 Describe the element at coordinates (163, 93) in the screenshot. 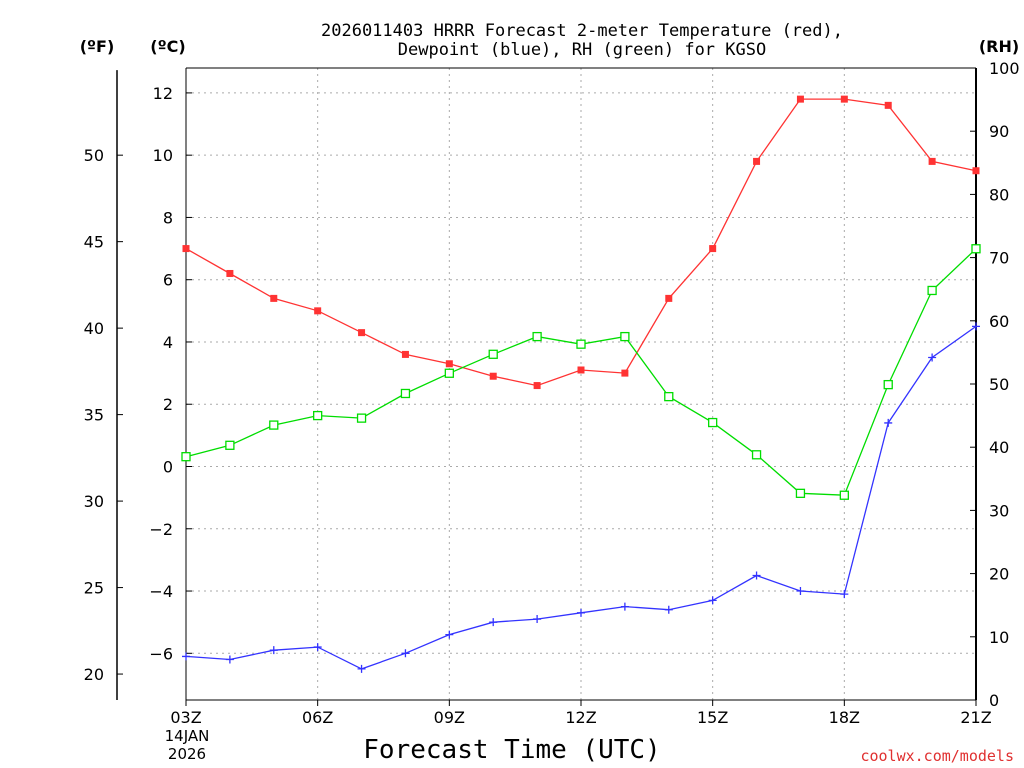

I see `c-tick-label-12: 12` at that location.